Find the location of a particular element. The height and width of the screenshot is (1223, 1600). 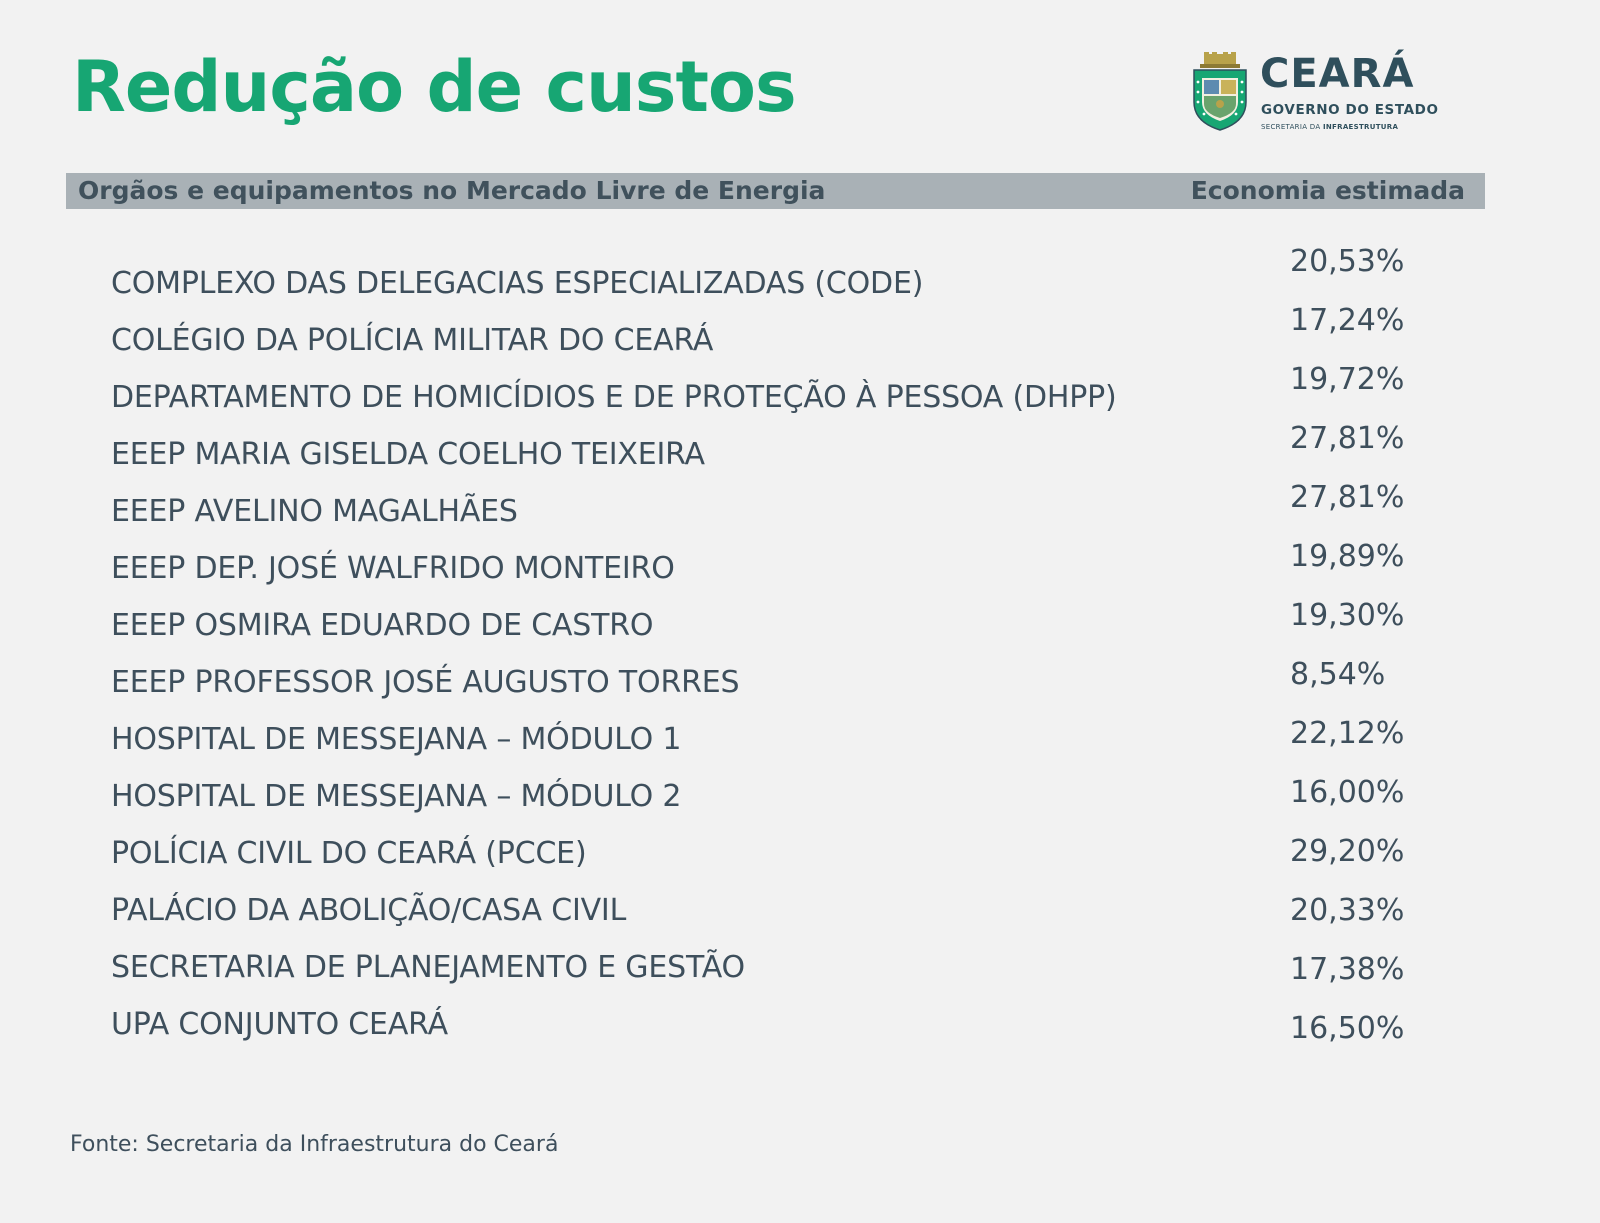

logo-department-bold: INFRAESTRUTURA is located at coordinates (1360, 127).